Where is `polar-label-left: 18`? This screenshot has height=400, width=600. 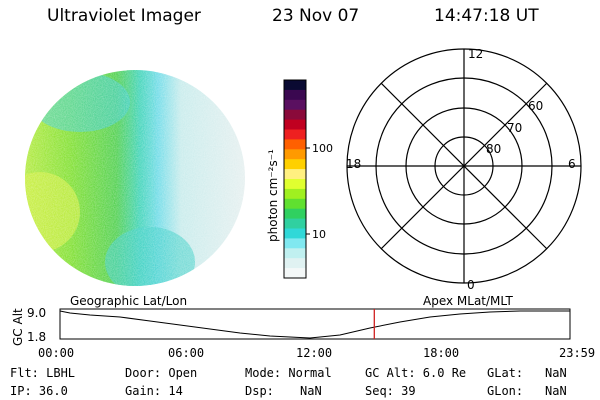 polar-label-left: 18 is located at coordinates (353, 164).